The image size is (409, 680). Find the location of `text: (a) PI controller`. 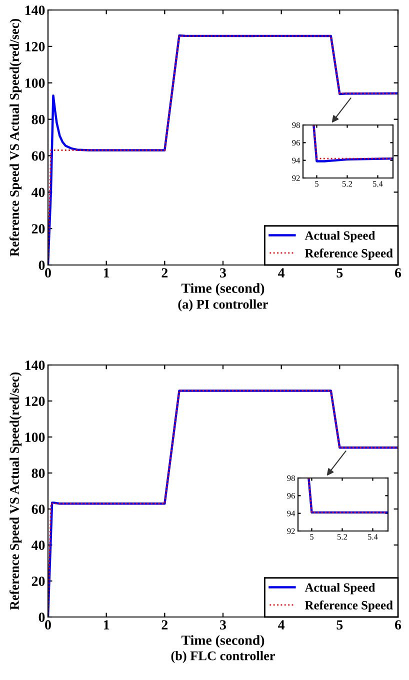

text: (a) PI controller is located at coordinates (223, 305).